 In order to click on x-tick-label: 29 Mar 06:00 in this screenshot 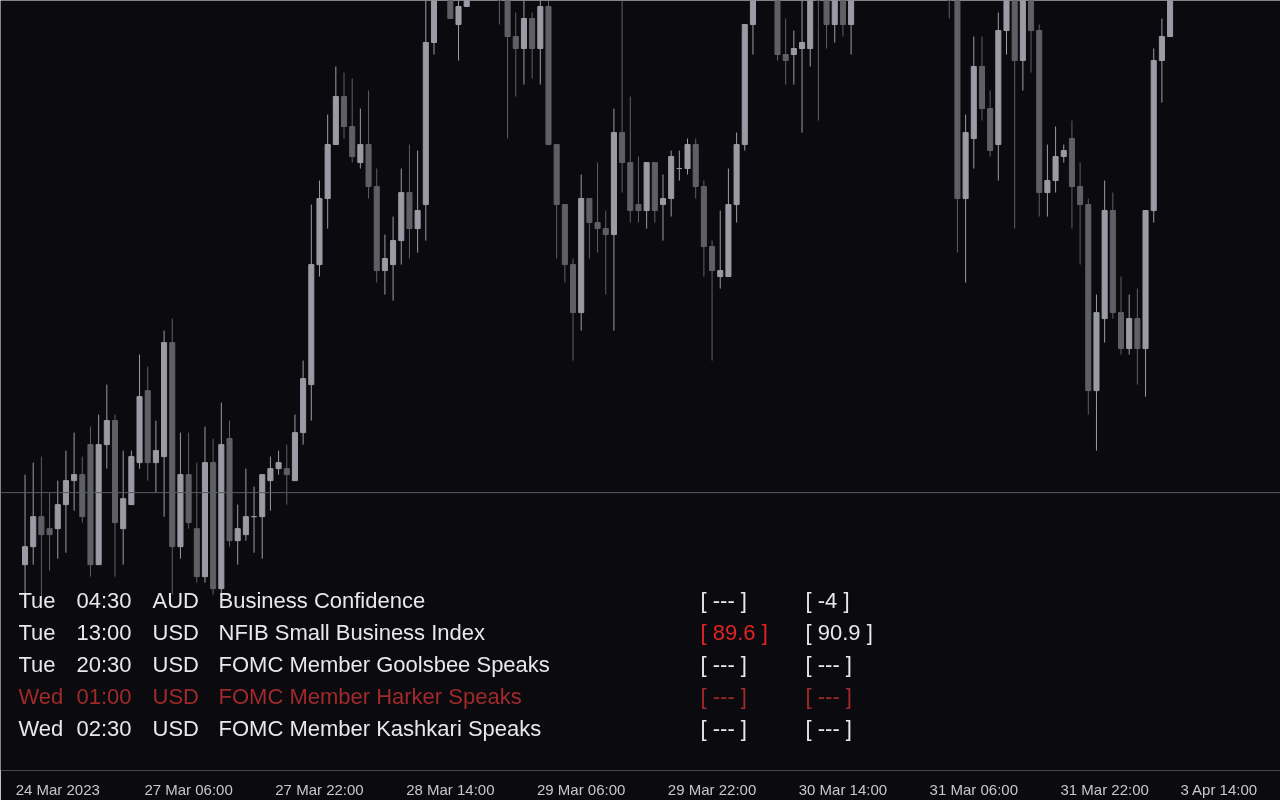, I will do `click(581, 789)`.